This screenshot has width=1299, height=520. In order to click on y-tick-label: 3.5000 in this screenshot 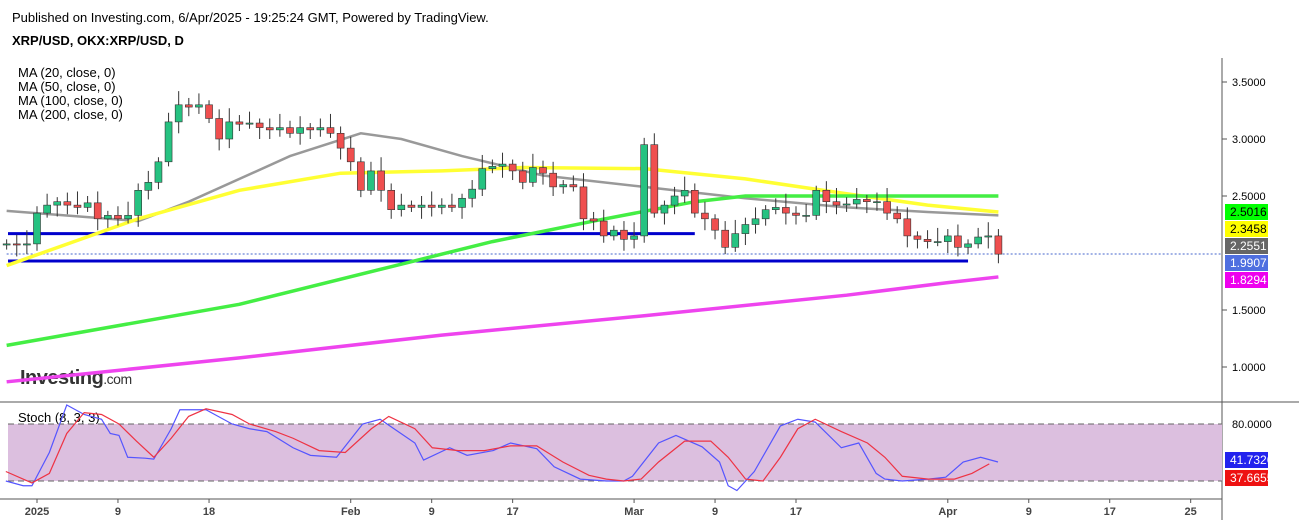, I will do `click(1249, 83)`.